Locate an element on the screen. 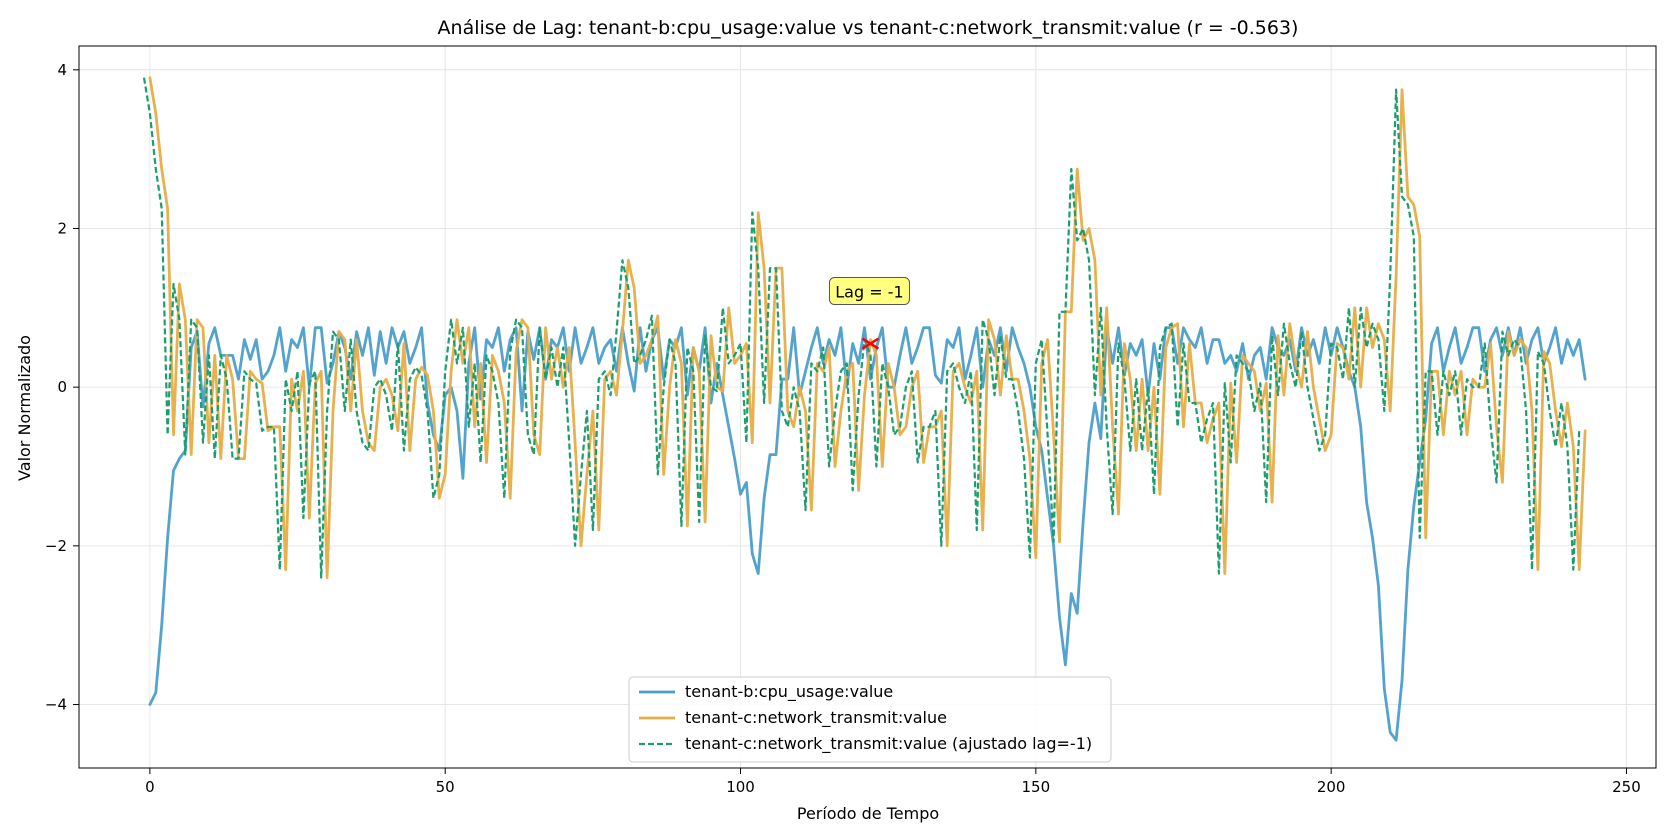 The height and width of the screenshot is (840, 1680). legend-label-2: tenant-c:network_transmit:value is located at coordinates (816, 718).